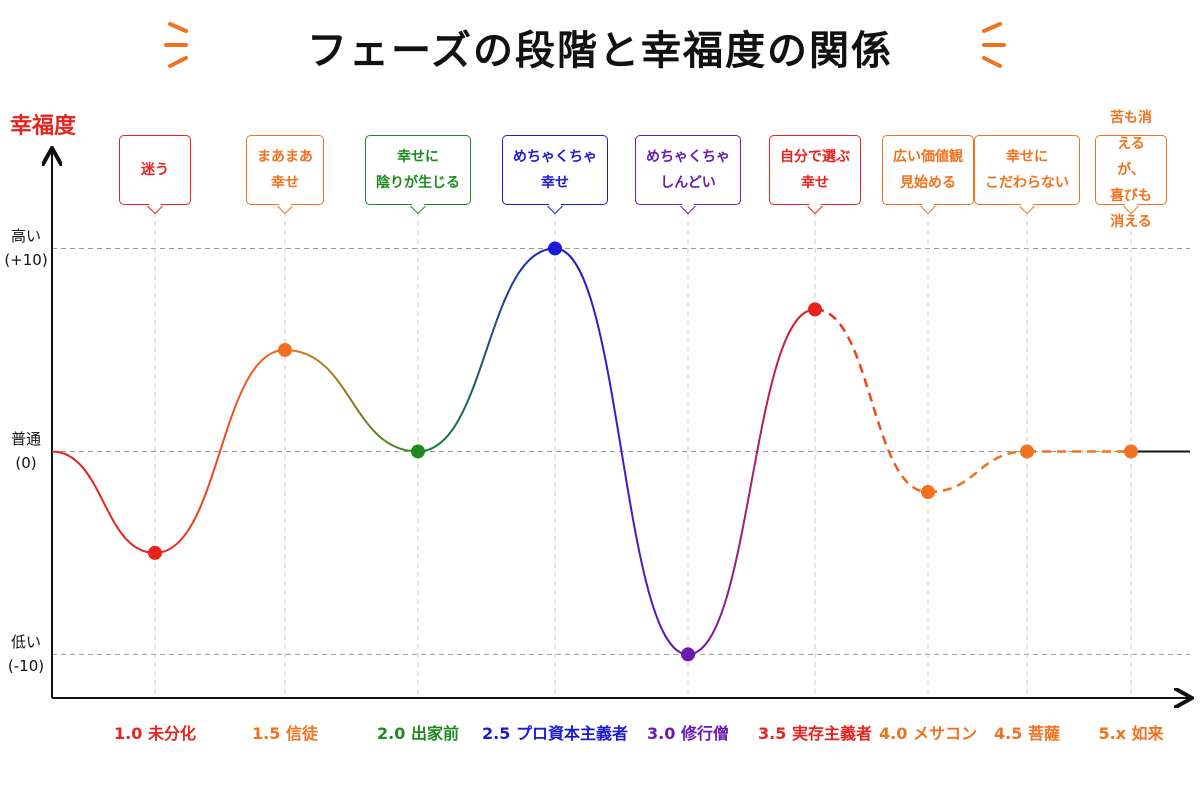 The width and height of the screenshot is (1200, 801). Describe the element at coordinates (1131, 733) in the screenshot. I see `x-tick-label: 5.x 如来` at that location.